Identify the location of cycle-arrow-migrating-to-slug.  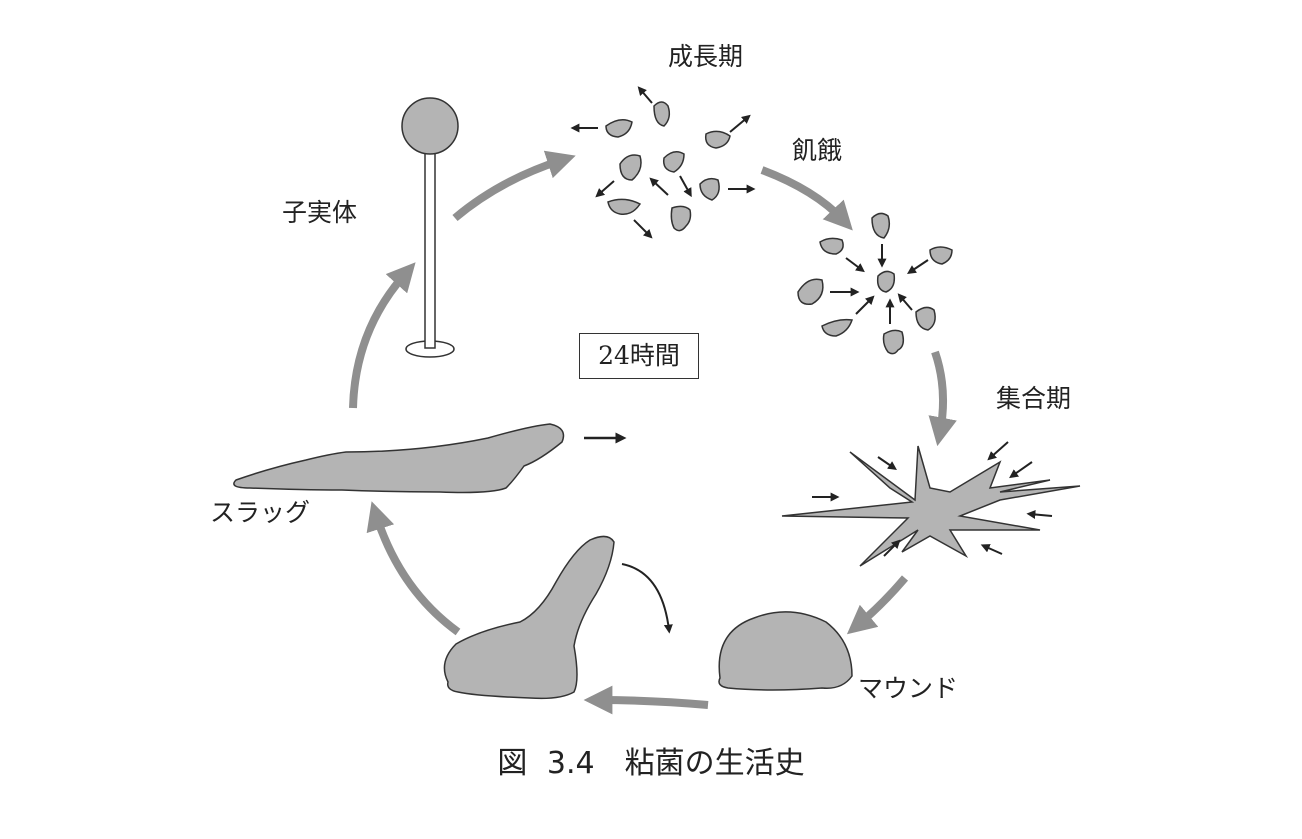
(413, 568).